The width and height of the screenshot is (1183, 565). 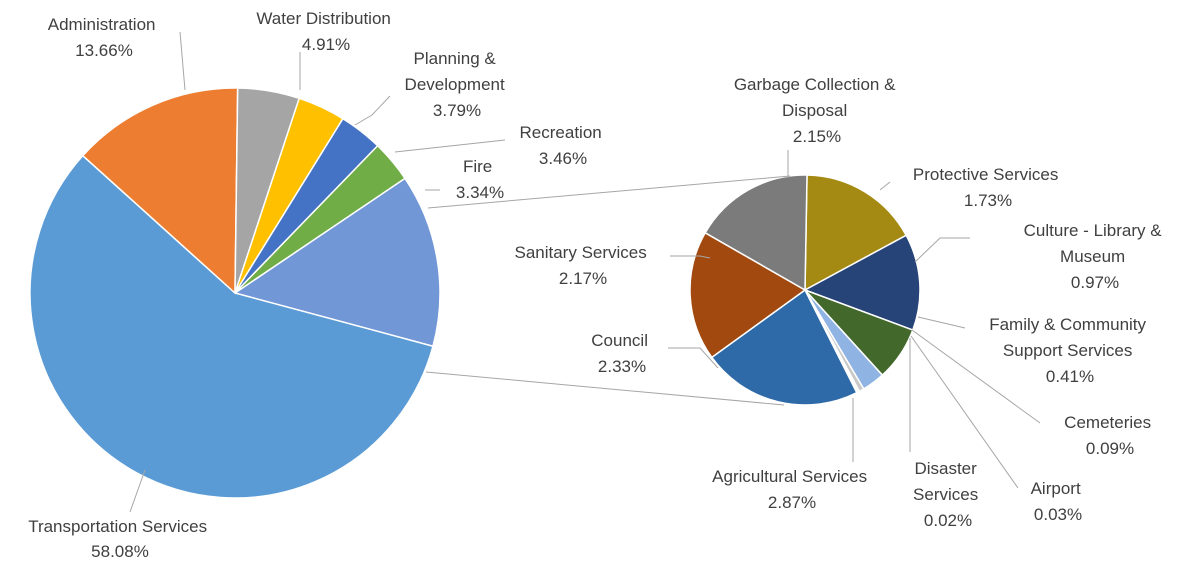 I want to click on secondary-slice-agricultural-services, so click(x=784, y=347).